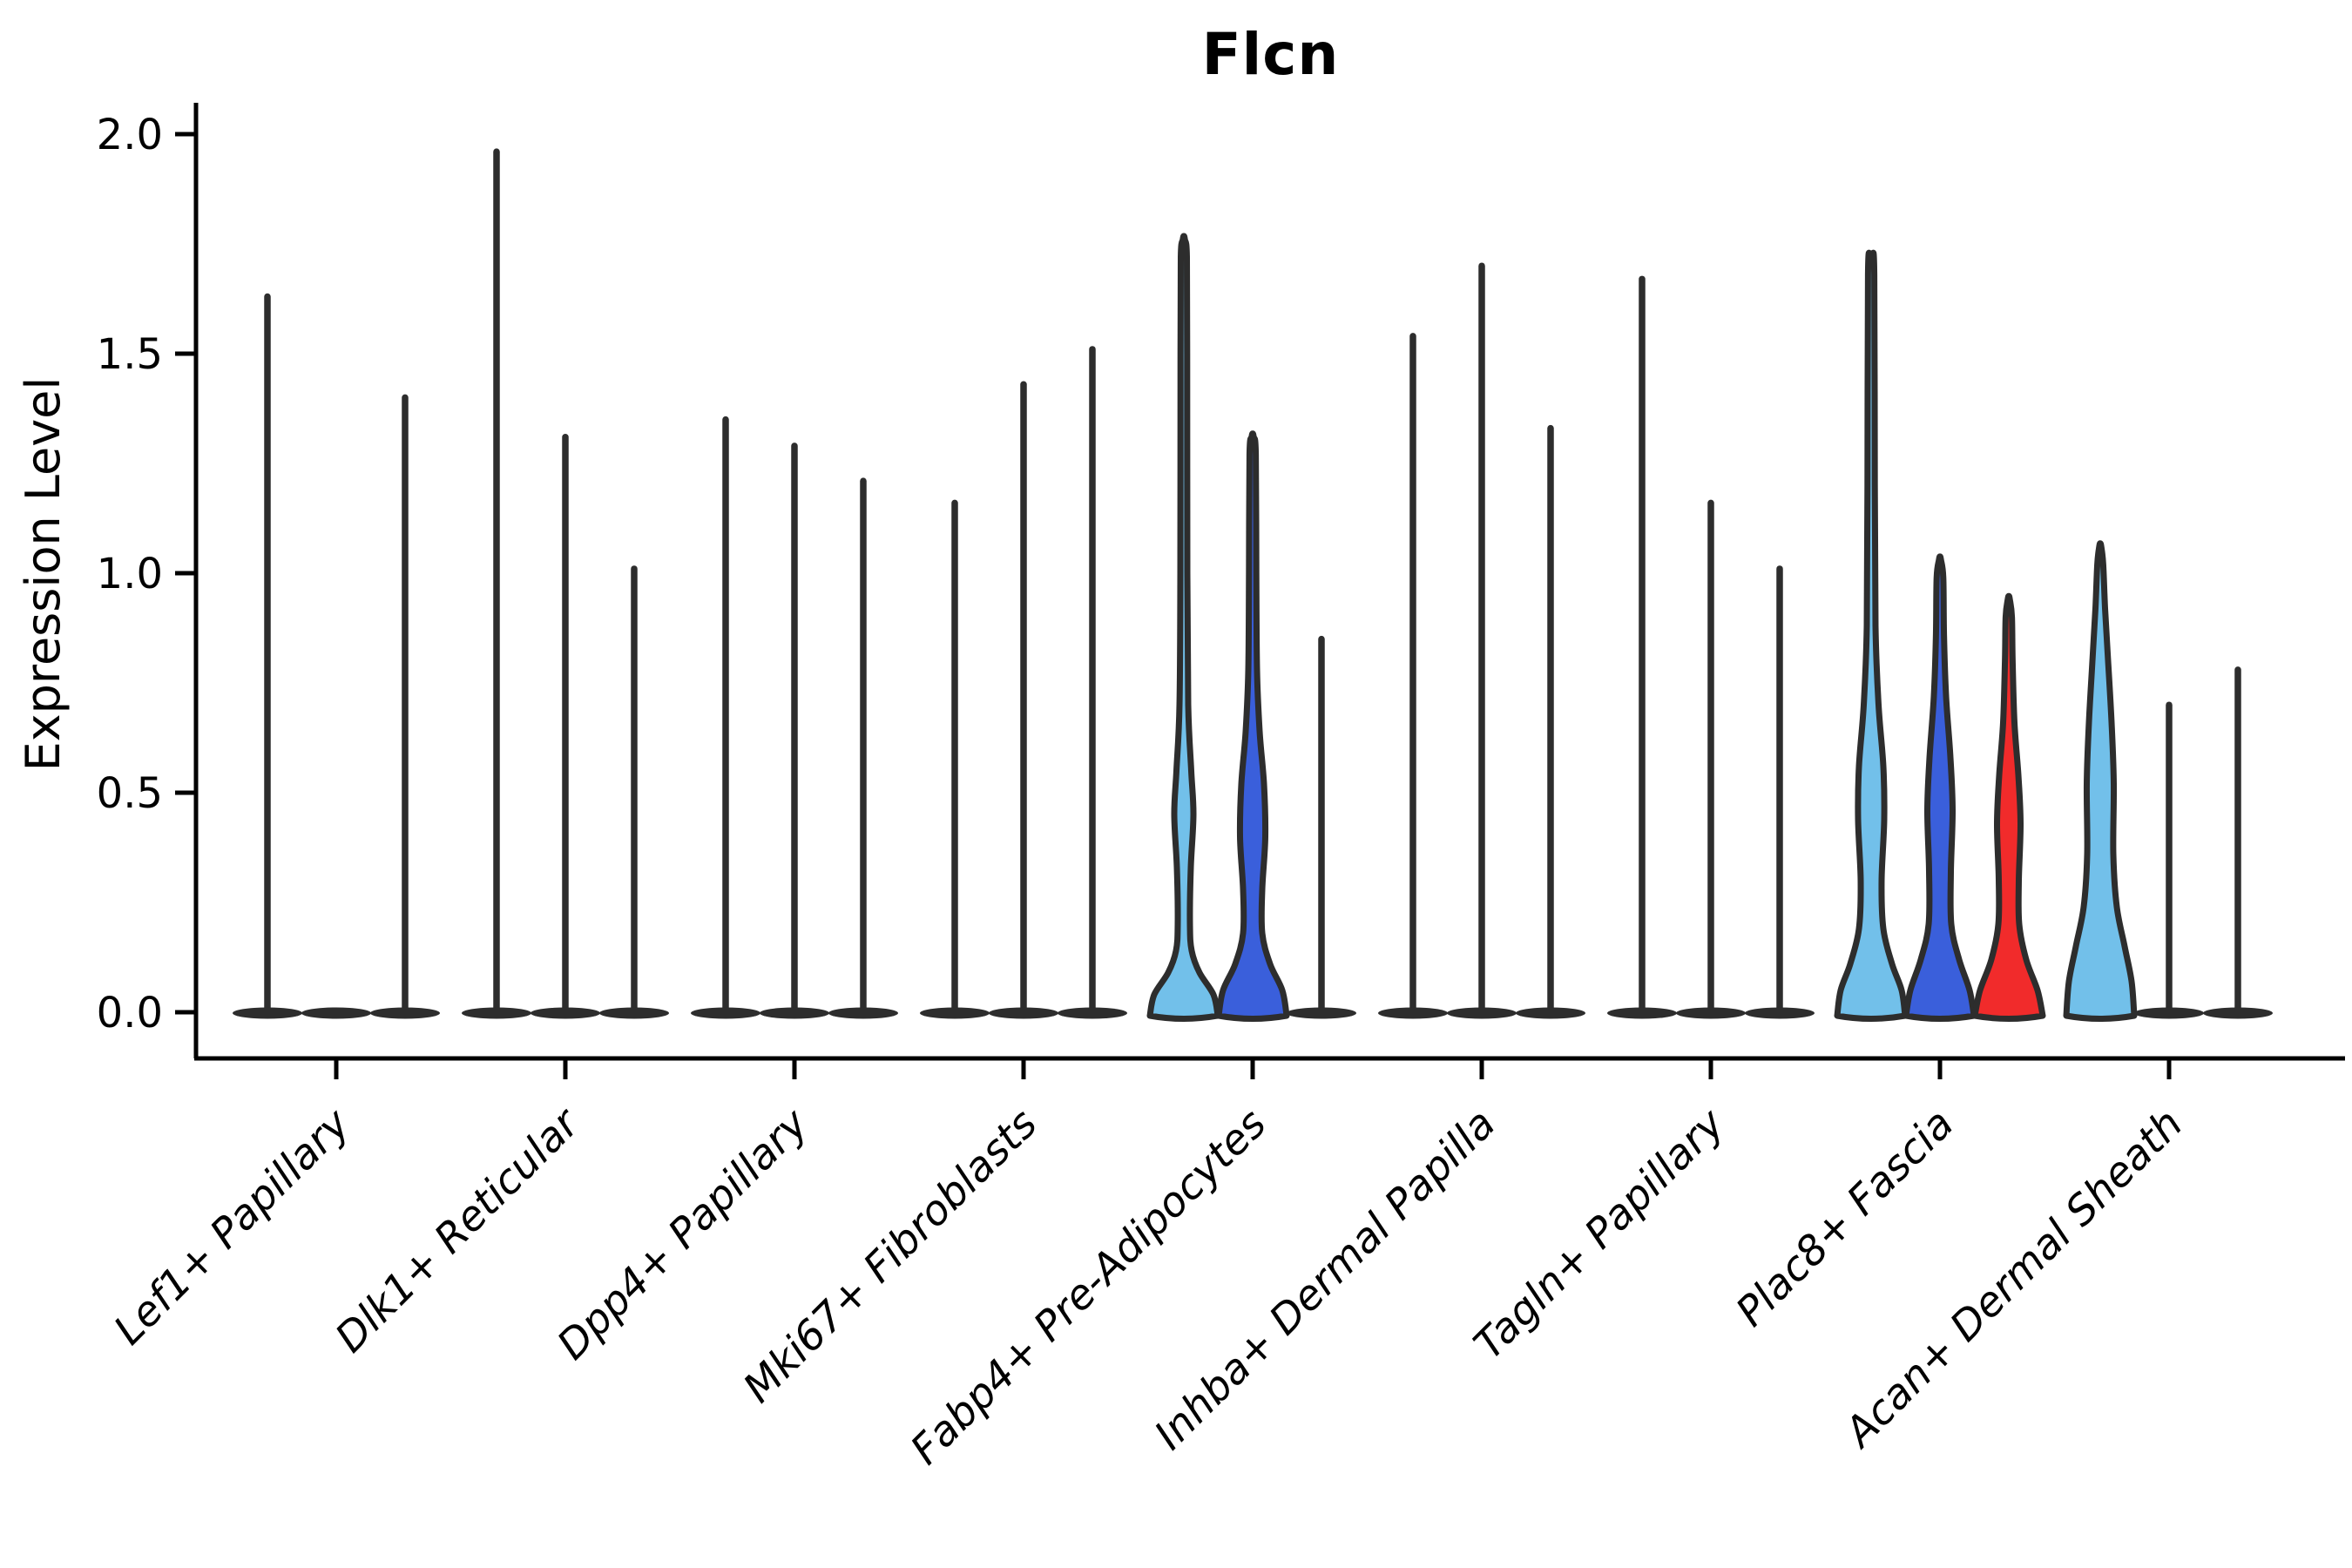  What do you see at coordinates (1093, 1013) in the screenshot?
I see `violin-4-3-base` at bounding box center [1093, 1013].